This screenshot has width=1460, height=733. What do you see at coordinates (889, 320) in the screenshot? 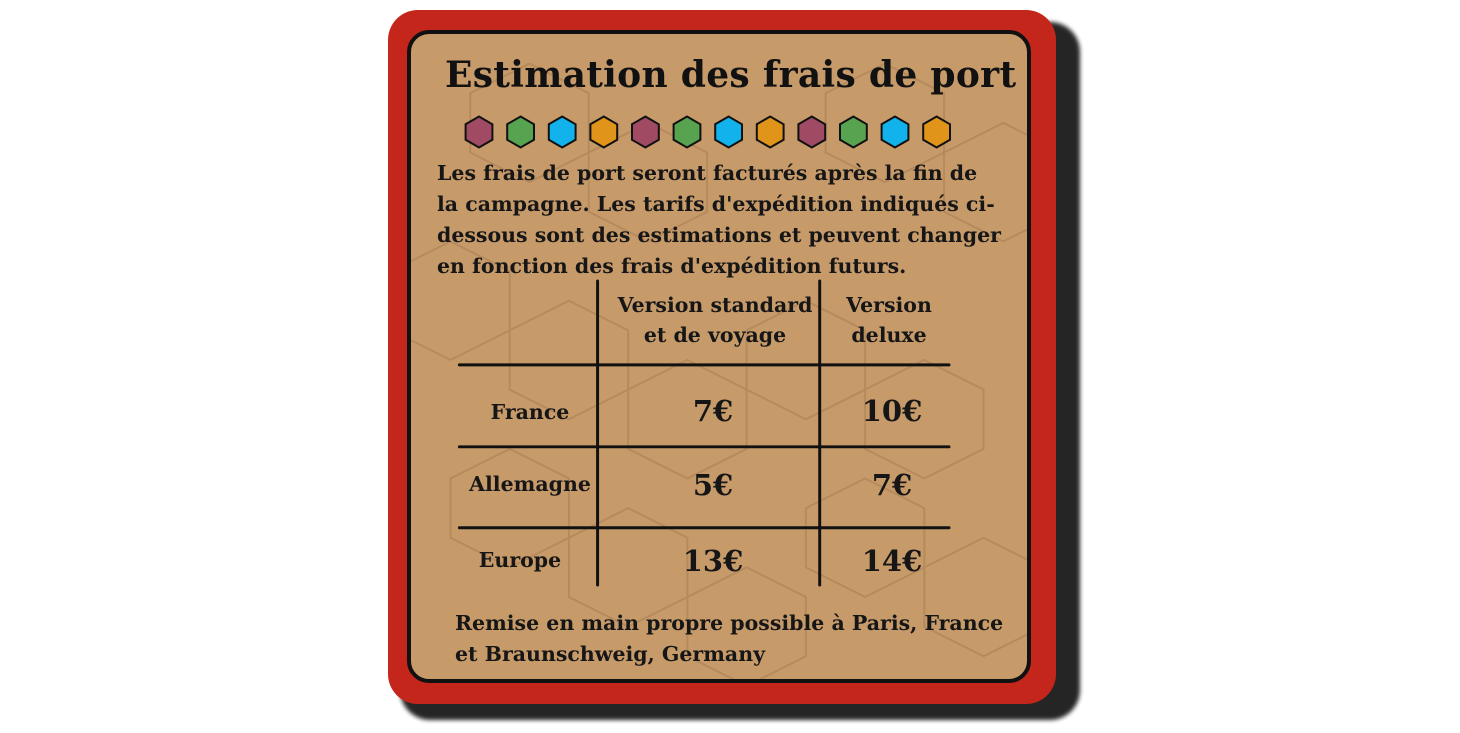
I see `column-header-deluxe: Version deluxe` at bounding box center [889, 320].